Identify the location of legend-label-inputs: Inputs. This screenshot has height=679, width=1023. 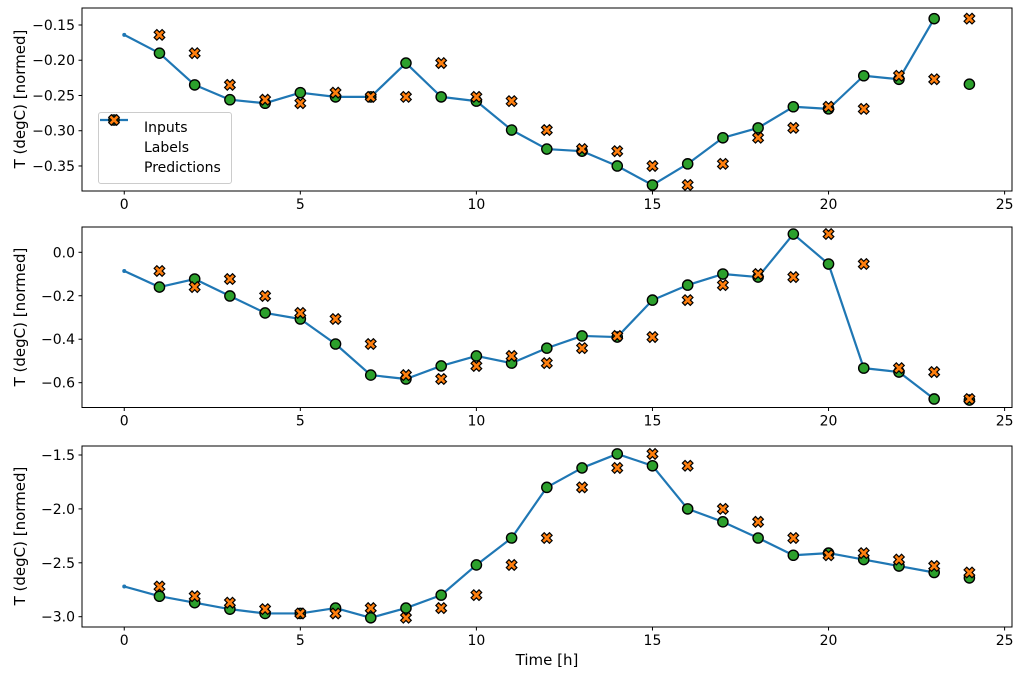
(166, 128).